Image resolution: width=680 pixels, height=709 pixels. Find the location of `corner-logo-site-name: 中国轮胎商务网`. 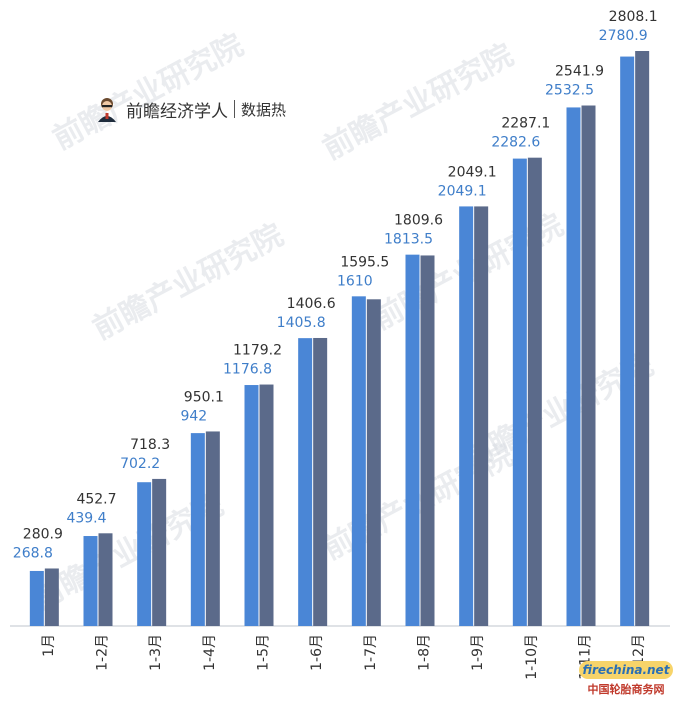

corner-logo-site-name: 中国轮胎商务网 is located at coordinates (626, 689).